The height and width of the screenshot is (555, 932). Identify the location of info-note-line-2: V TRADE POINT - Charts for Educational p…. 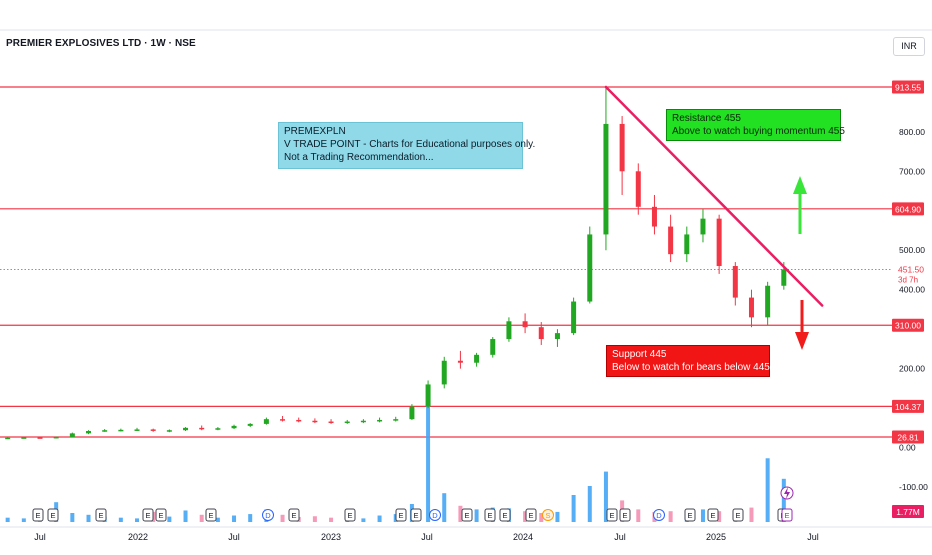
(410, 144).